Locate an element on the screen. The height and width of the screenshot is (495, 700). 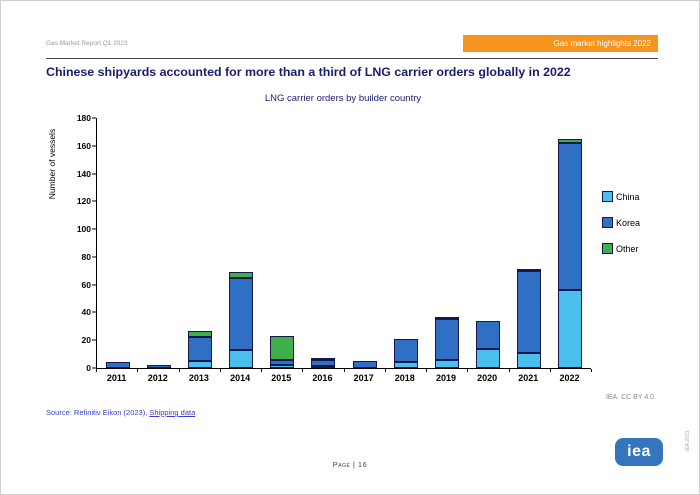
bar-segment-korea-2014 is located at coordinates (241, 313).